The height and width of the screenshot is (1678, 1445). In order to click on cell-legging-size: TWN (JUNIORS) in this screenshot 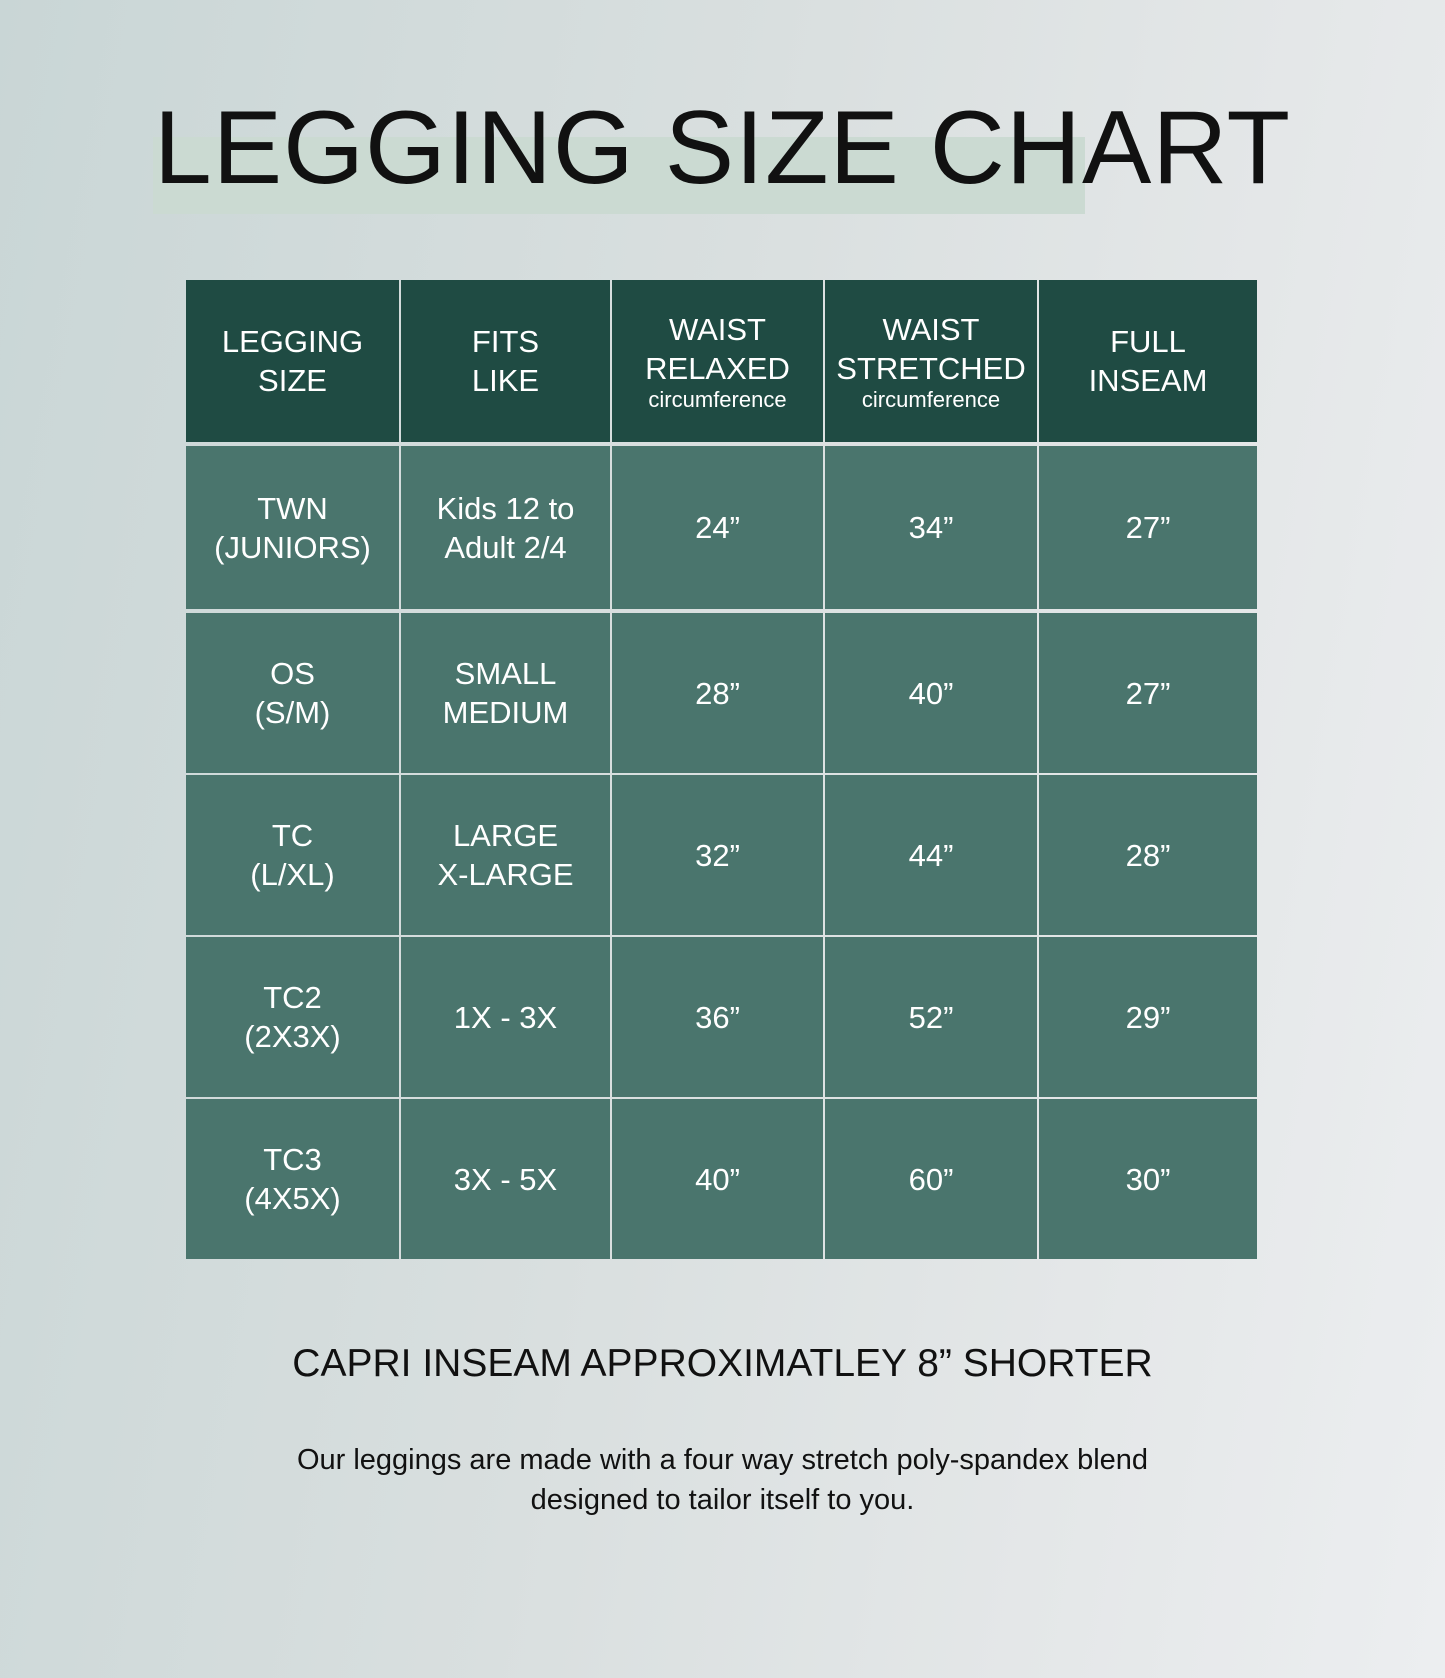, I will do `click(292, 527)`.